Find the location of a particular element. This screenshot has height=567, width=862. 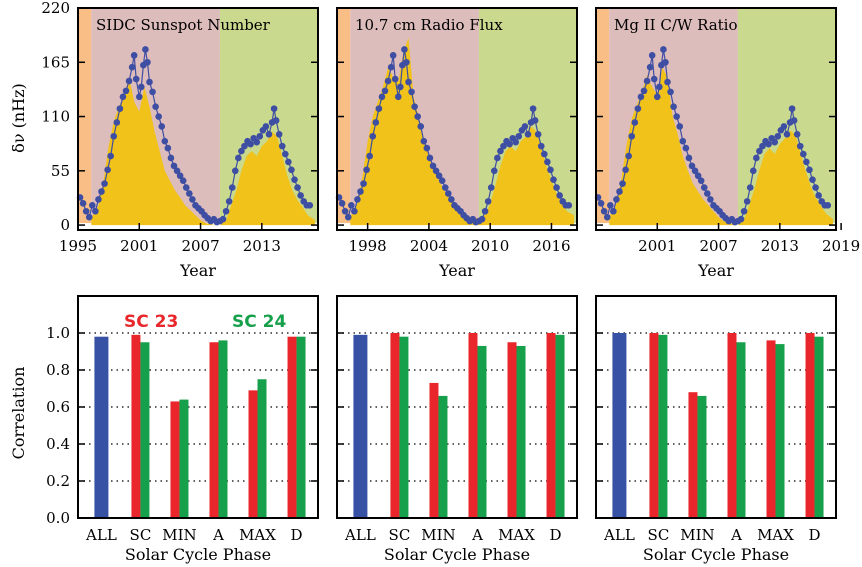

x-tick-label: MAX is located at coordinates (775, 535).